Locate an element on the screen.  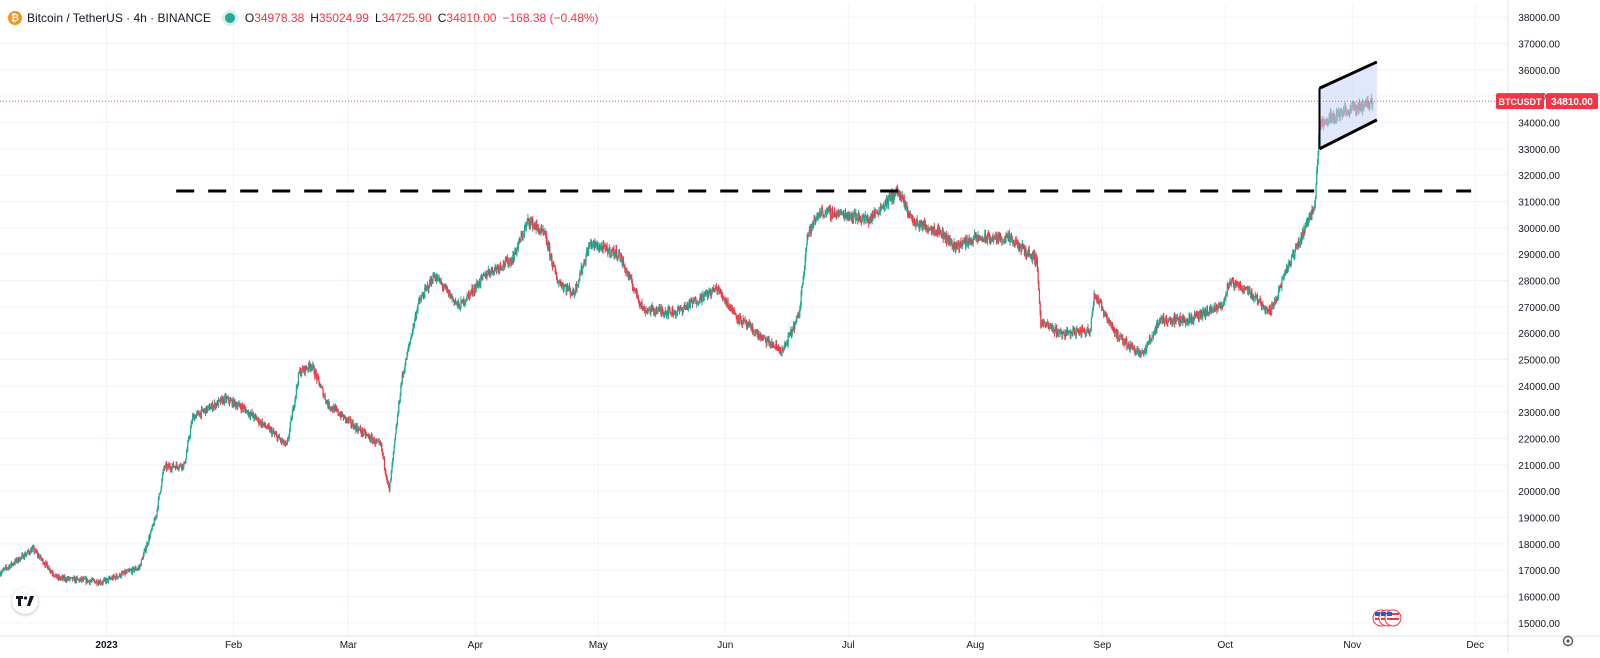
y-tick-label: 21000.00 is located at coordinates (1539, 466).